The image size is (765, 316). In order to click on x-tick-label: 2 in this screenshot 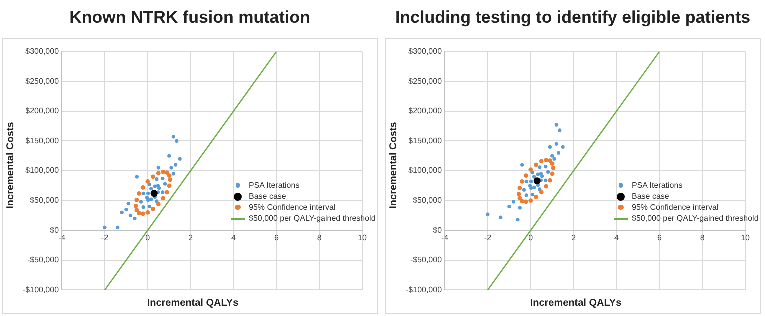, I will do `click(191, 238)`.